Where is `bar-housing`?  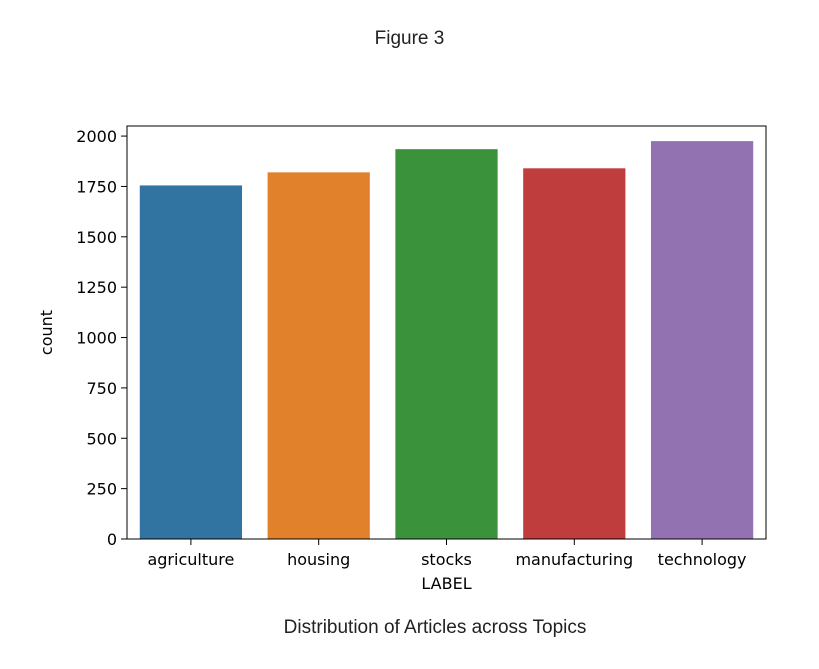
bar-housing is located at coordinates (318, 355).